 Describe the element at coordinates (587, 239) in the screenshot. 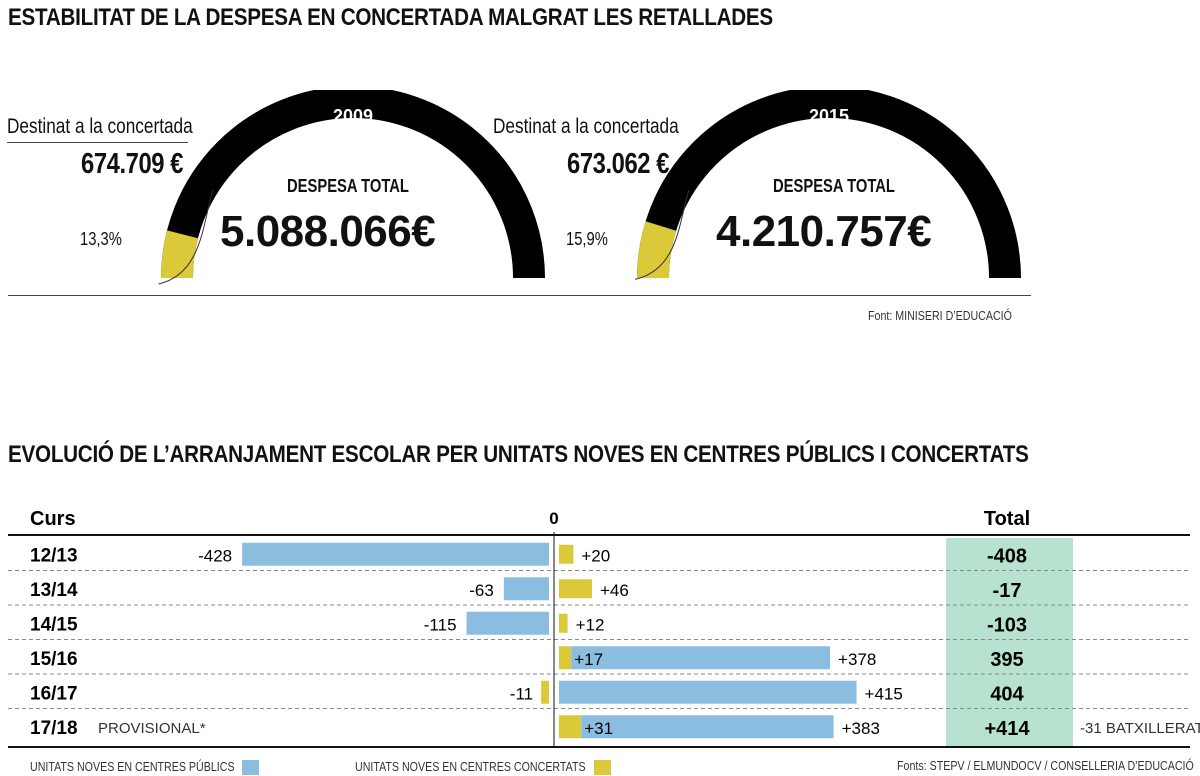

I see `gauge-2015-share: 15,9%` at that location.